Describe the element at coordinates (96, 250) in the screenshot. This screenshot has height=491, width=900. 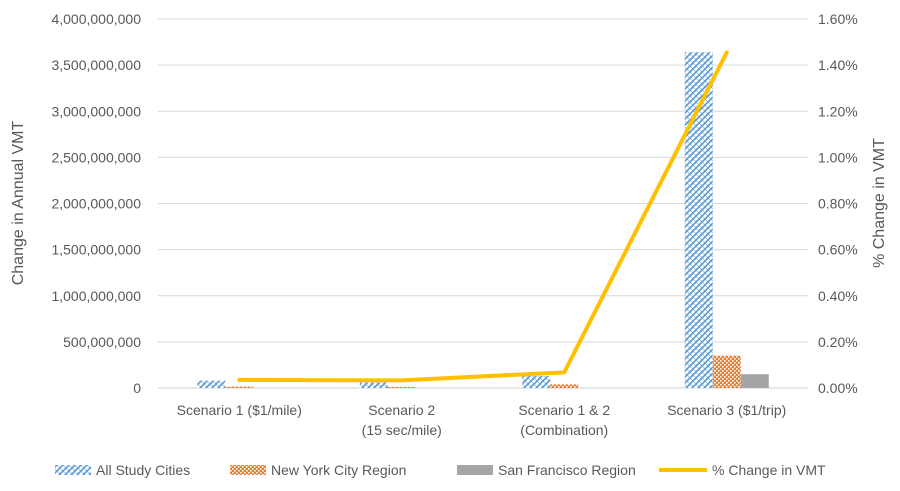
I see `y-tick-label: 1,500,000,000` at that location.